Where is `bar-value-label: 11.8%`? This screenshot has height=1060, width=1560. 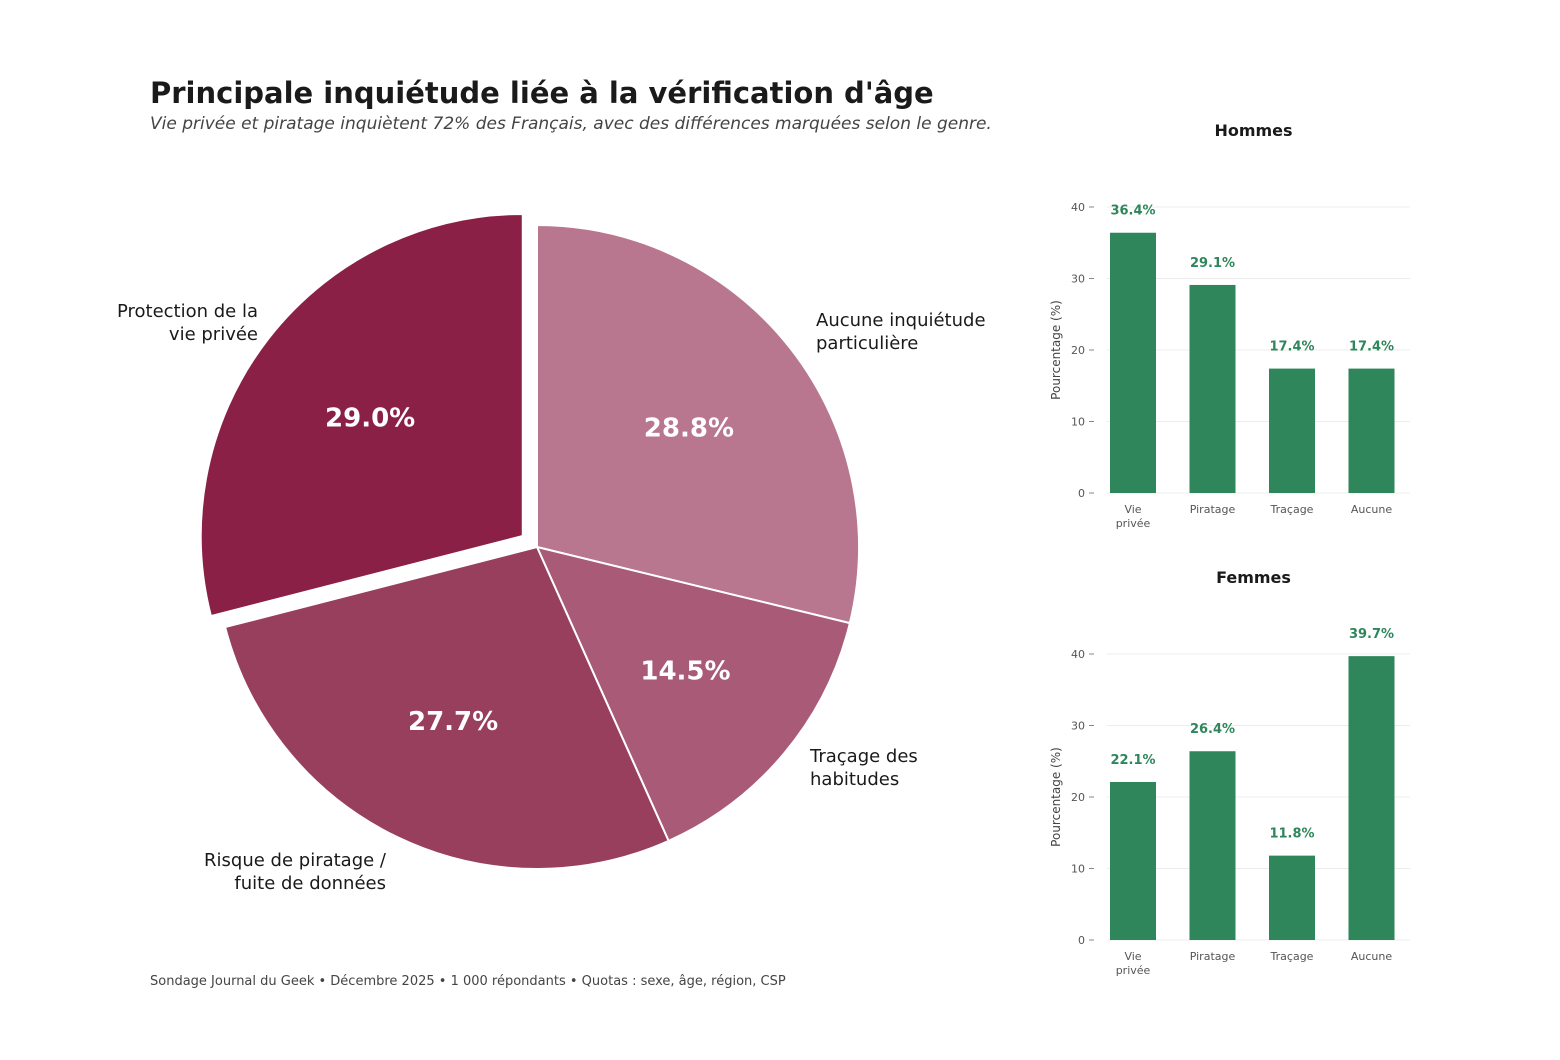 bar-value-label: 11.8% is located at coordinates (1291, 834).